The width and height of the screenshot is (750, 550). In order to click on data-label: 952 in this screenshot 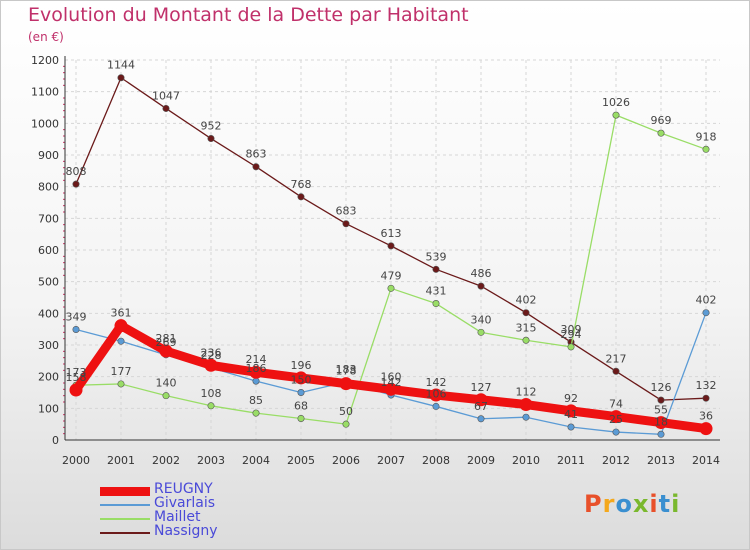, I will do `click(211, 126)`.